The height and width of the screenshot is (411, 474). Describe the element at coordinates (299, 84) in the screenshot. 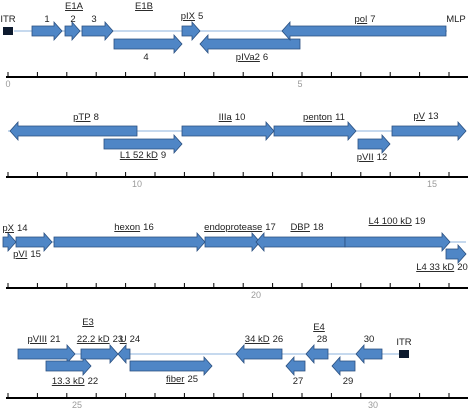

I see `scale-label: 5` at that location.